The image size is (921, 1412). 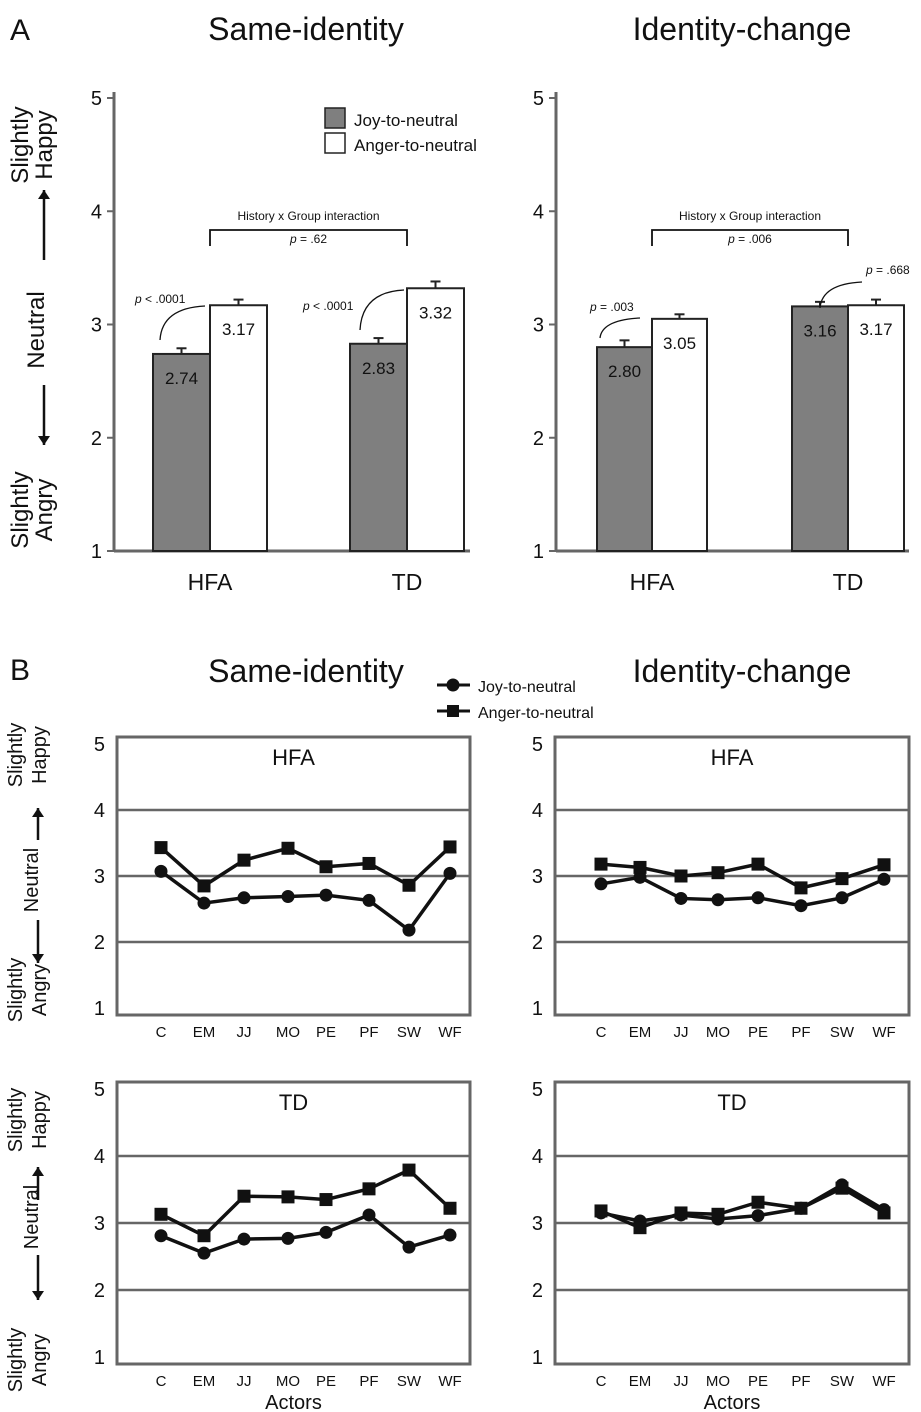 I want to click on data-label: 3.17, so click(x=875, y=329).